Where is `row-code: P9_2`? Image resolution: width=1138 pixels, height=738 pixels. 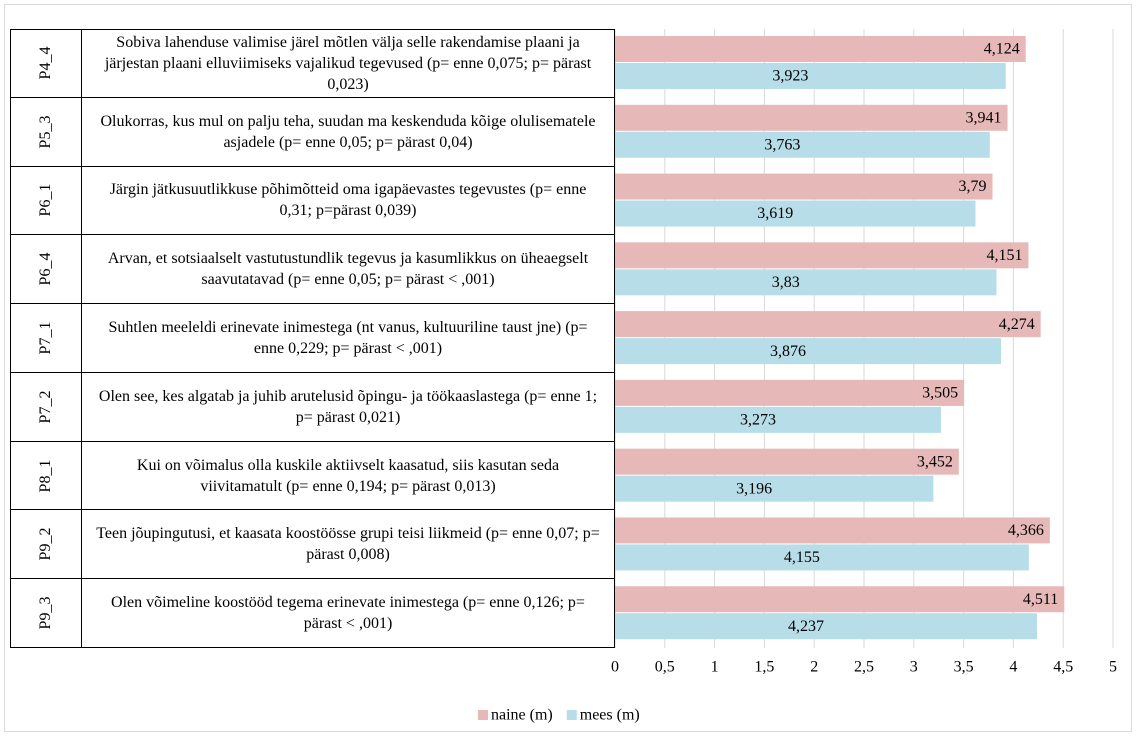
row-code: P9_2 is located at coordinates (46, 544).